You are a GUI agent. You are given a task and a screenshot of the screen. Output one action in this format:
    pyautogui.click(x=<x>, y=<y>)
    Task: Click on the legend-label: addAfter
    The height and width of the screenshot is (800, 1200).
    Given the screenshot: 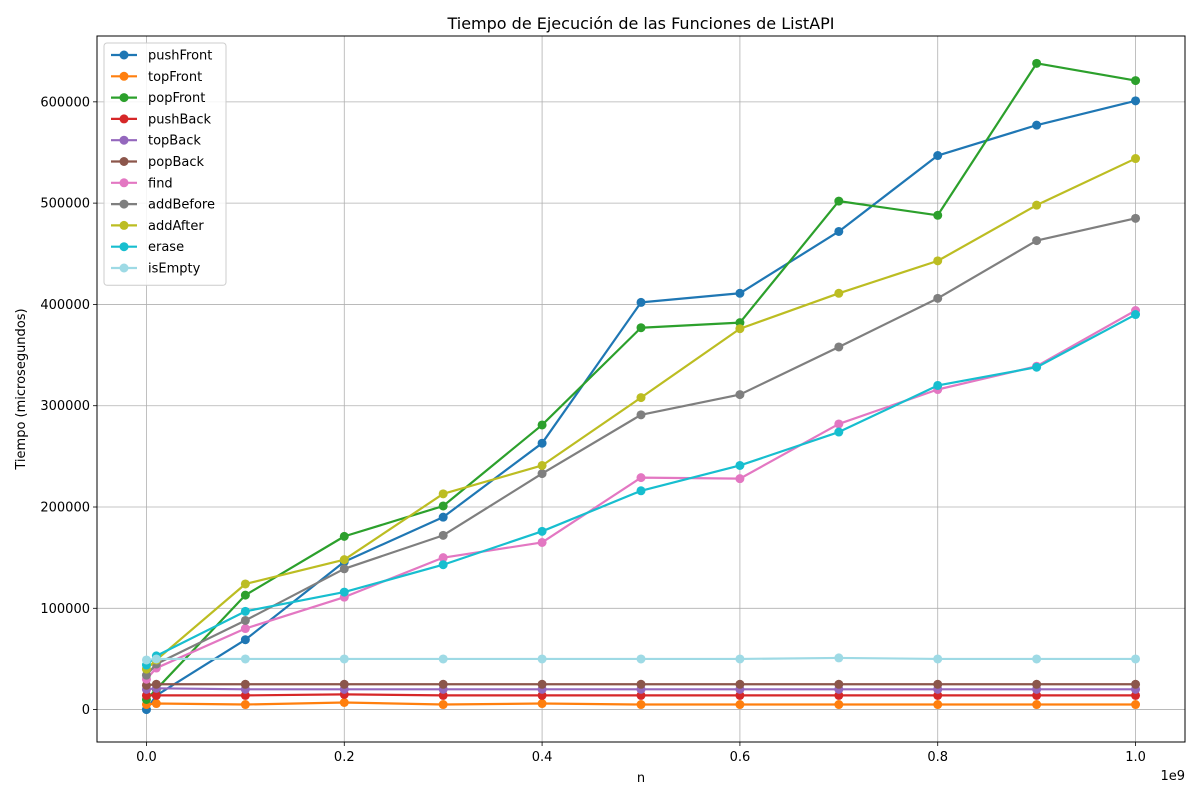 What is the action you would take?
    pyautogui.click(x=176, y=226)
    